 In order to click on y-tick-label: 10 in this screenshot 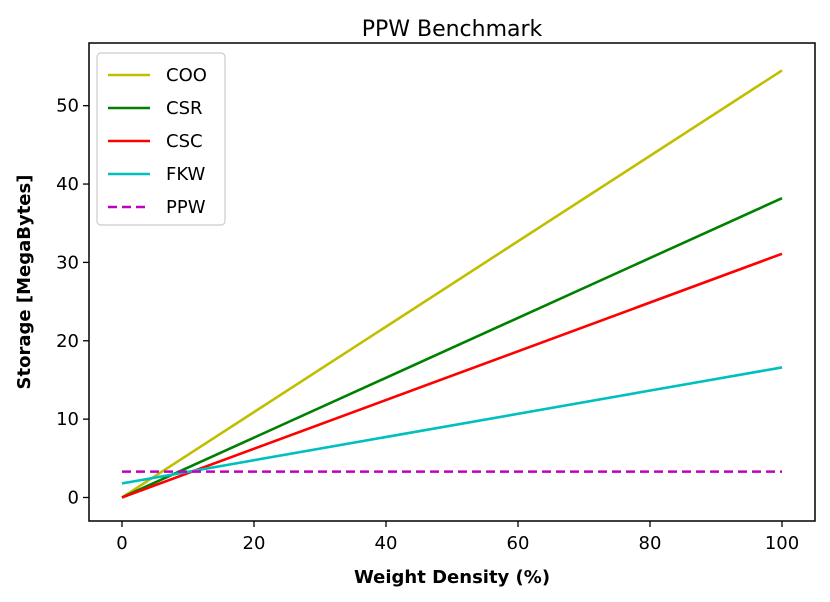, I will do `click(67, 419)`.